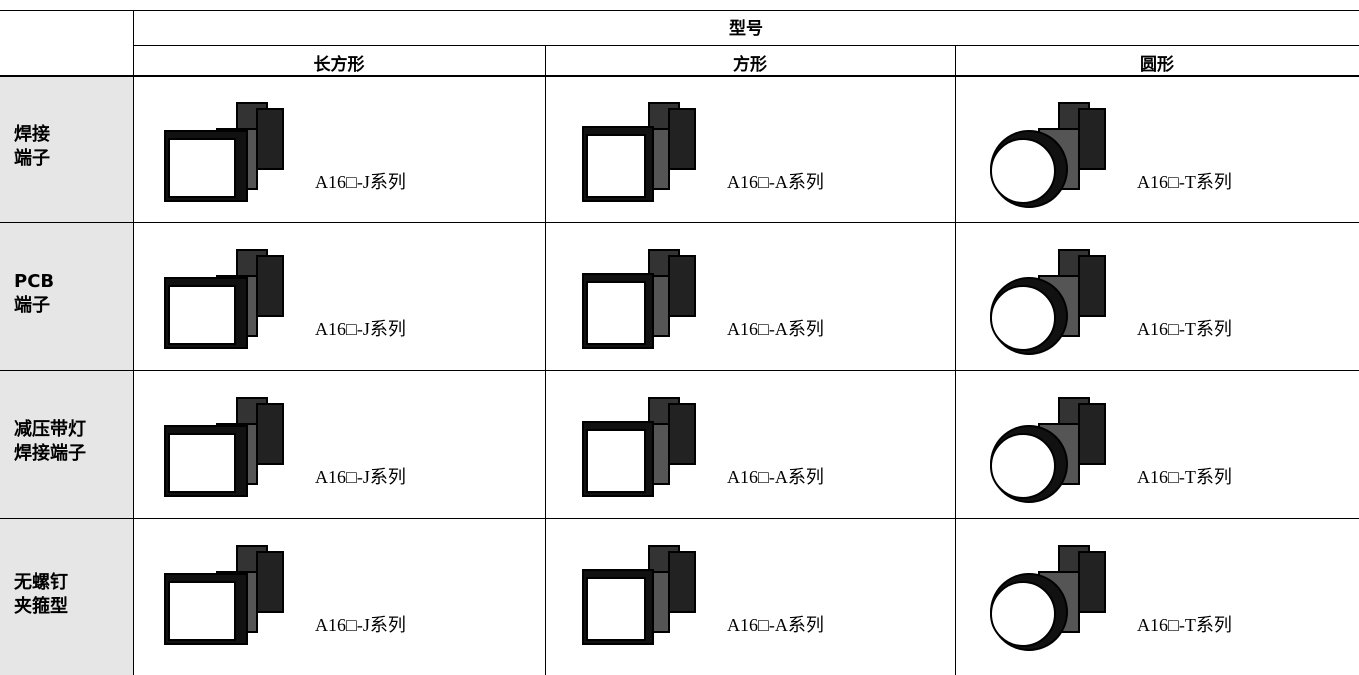 Image resolution: width=1359 pixels, height=675 pixels. What do you see at coordinates (50, 453) in the screenshot?
I see `row-label-line: 焊接端子` at bounding box center [50, 453].